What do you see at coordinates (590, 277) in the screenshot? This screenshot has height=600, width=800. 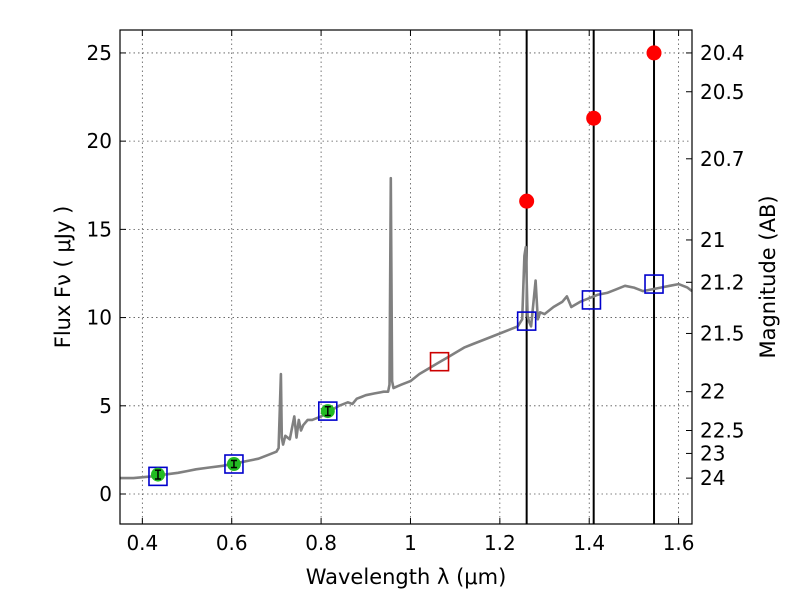 I see `vertical-lines` at bounding box center [590, 277].